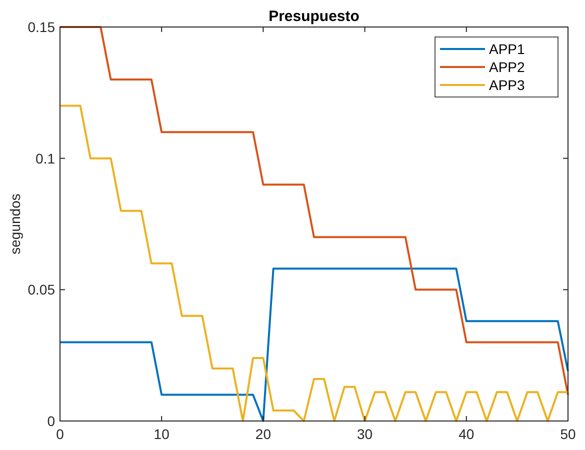 The height and width of the screenshot is (450, 585). I want to click on y-tick-label: 0.05, so click(42, 290).